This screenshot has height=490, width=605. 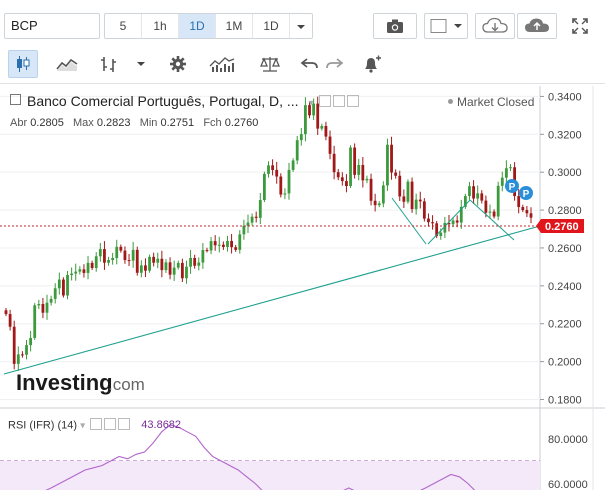 I want to click on compare-button, so click(x=270, y=64).